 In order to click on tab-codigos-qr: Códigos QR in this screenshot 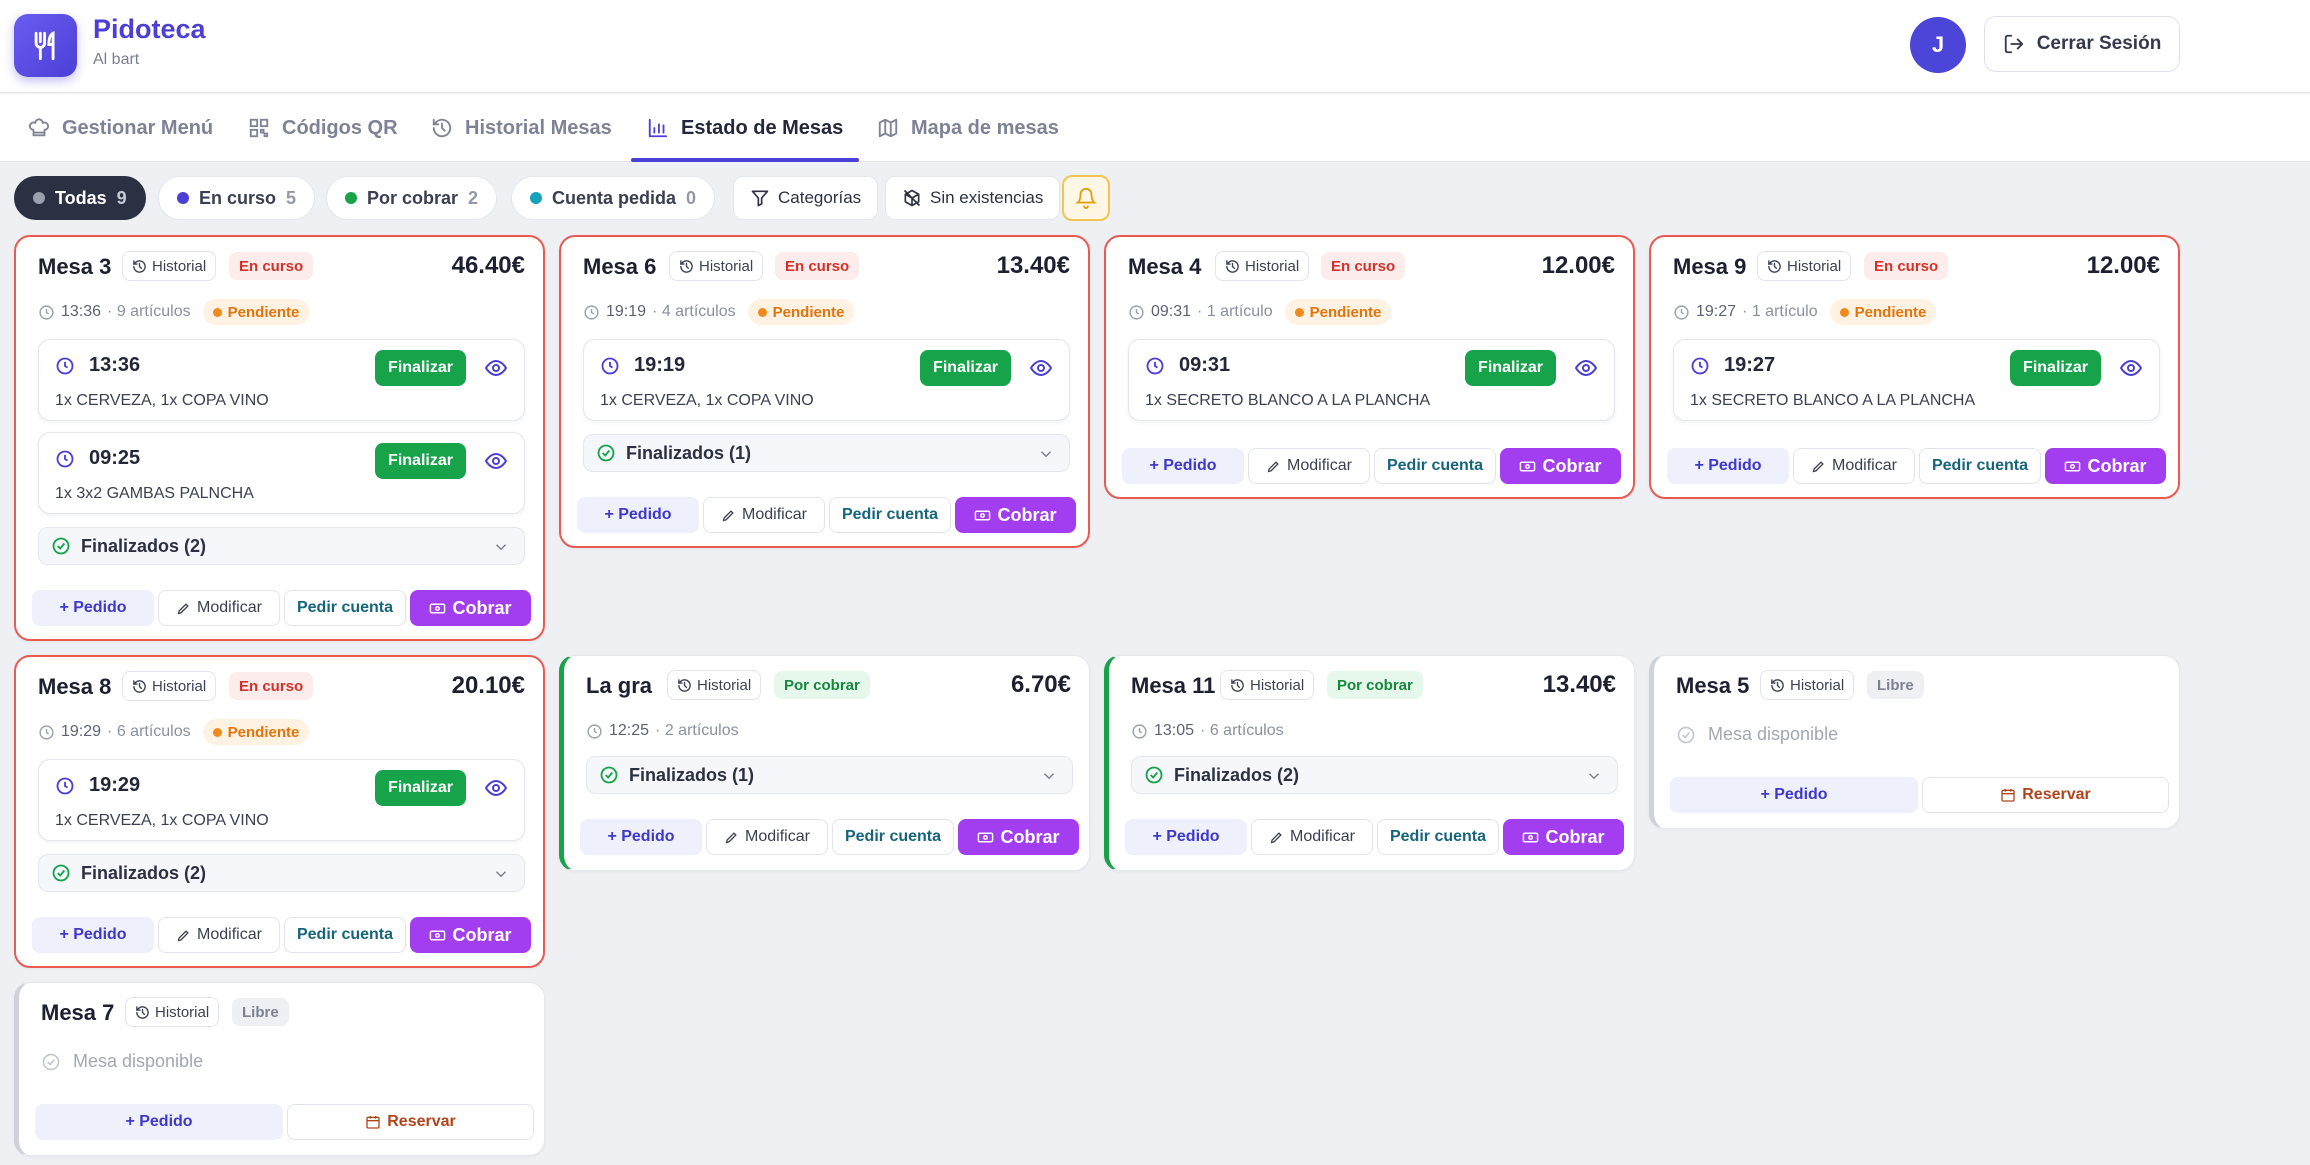, I will do `click(323, 128)`.